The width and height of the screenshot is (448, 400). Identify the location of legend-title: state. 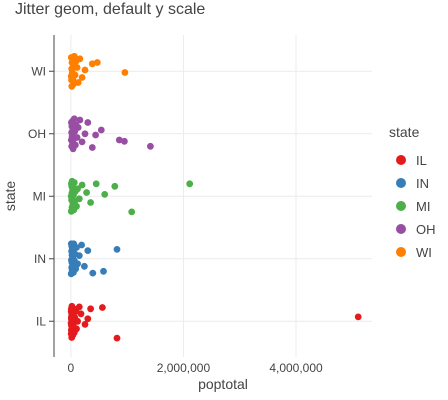
(404, 132).